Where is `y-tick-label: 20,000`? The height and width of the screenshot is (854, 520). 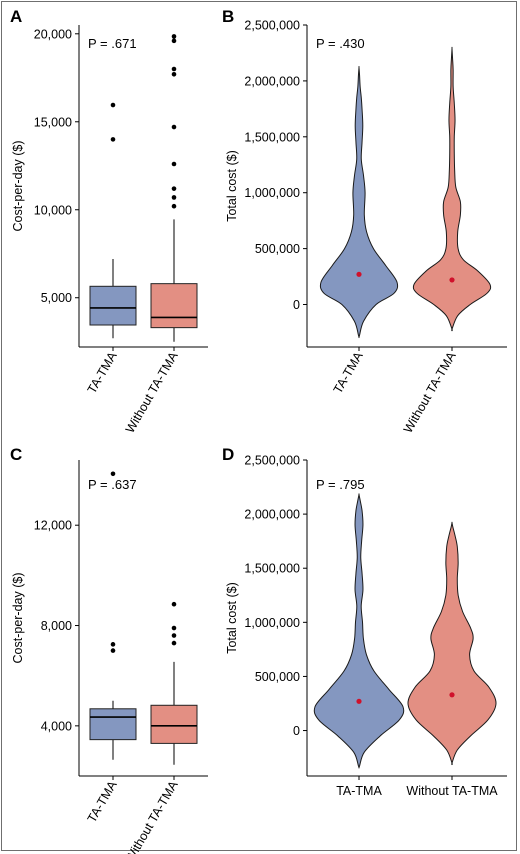
y-tick-label: 20,000 is located at coordinates (53, 34).